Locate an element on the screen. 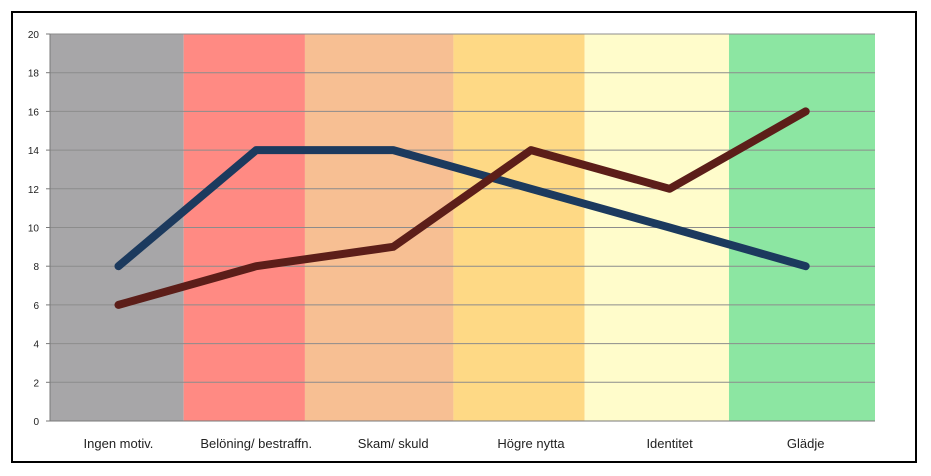 Image resolution: width=931 pixels, height=476 pixels. y-tick-label: 16 is located at coordinates (34, 112).